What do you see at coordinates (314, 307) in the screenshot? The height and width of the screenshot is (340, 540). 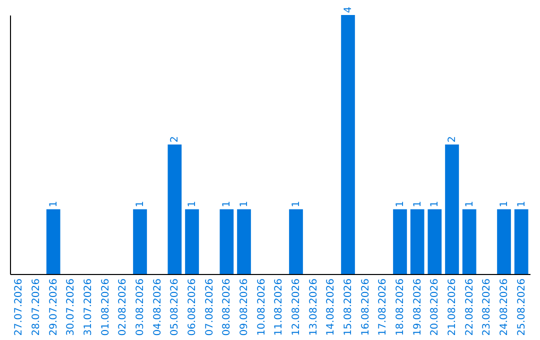 I see `x-tick-label: 13.08.2026` at bounding box center [314, 307].